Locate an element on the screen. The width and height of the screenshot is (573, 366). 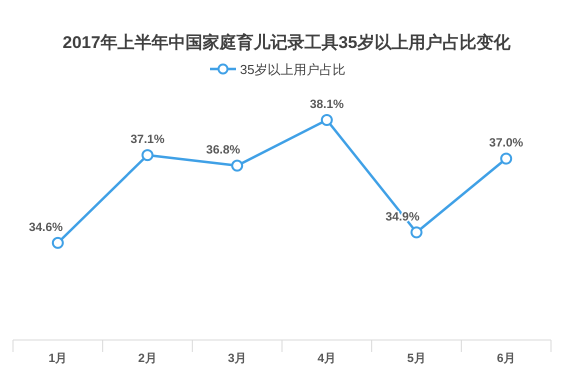
legend-label: 35岁以上用户占比 is located at coordinates (293, 69).